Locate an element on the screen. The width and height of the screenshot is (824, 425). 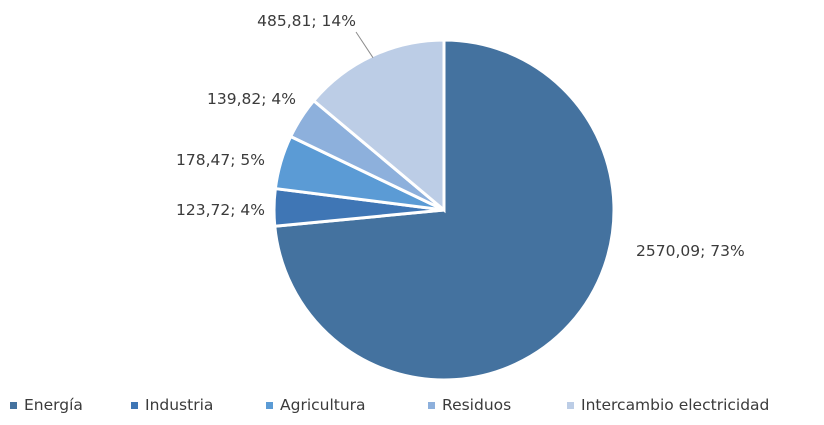
legend-item-agricultura: Agricultura is located at coordinates (316, 405).